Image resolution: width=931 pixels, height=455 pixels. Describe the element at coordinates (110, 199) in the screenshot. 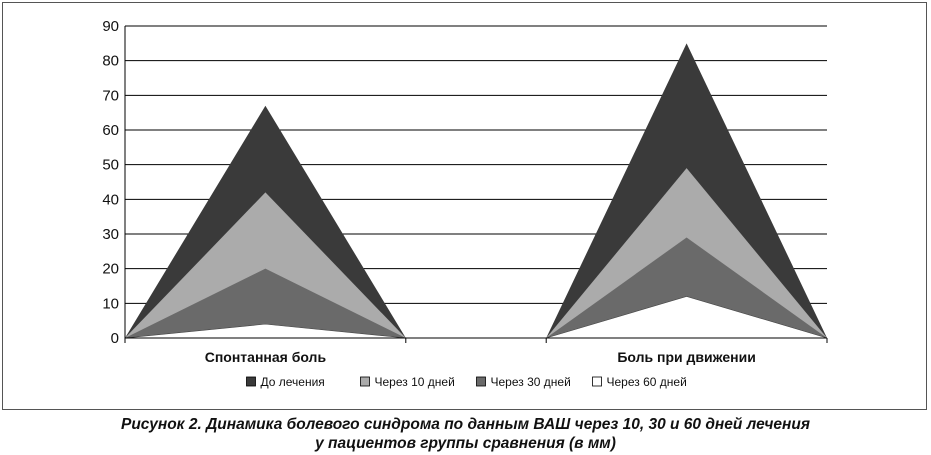

I see `y-tick-label: 40` at that location.